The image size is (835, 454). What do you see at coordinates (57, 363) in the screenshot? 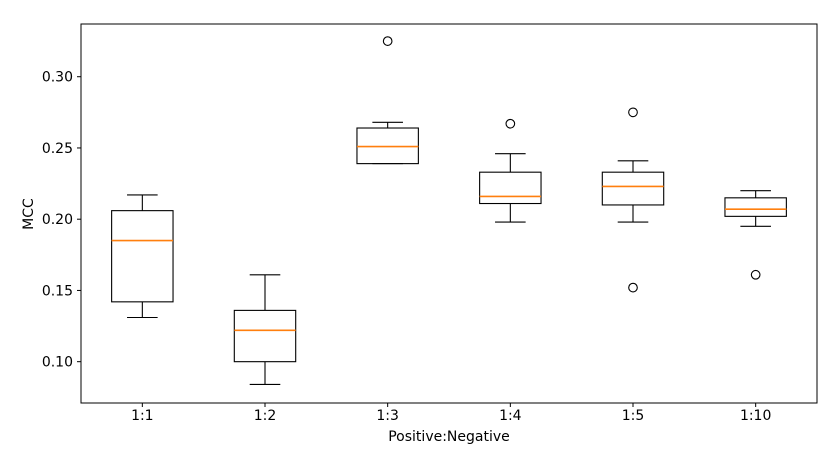
I see `y-tick-label: 0.10` at bounding box center [57, 363].